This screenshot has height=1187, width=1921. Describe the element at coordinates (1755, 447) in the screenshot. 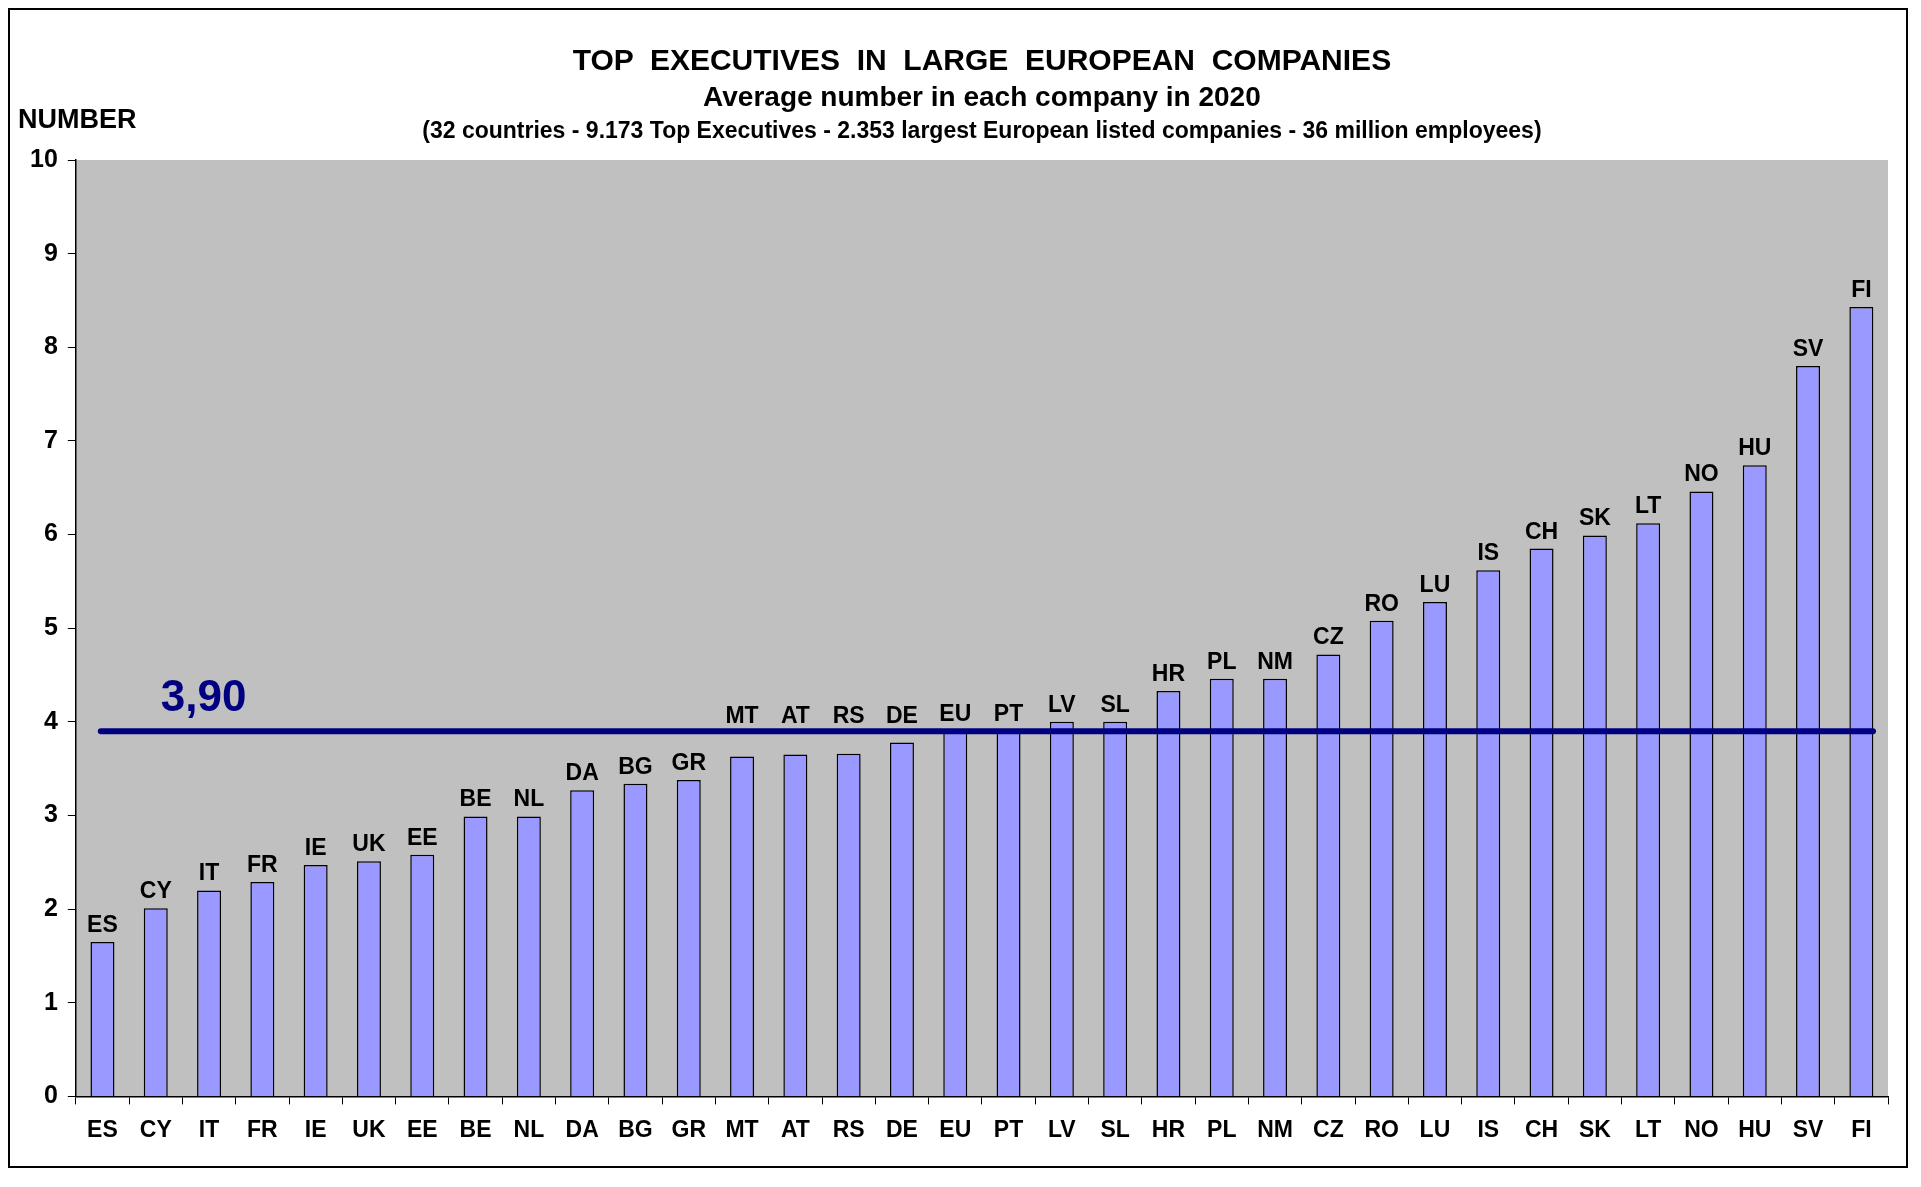

I see `category-label: HU` at that location.